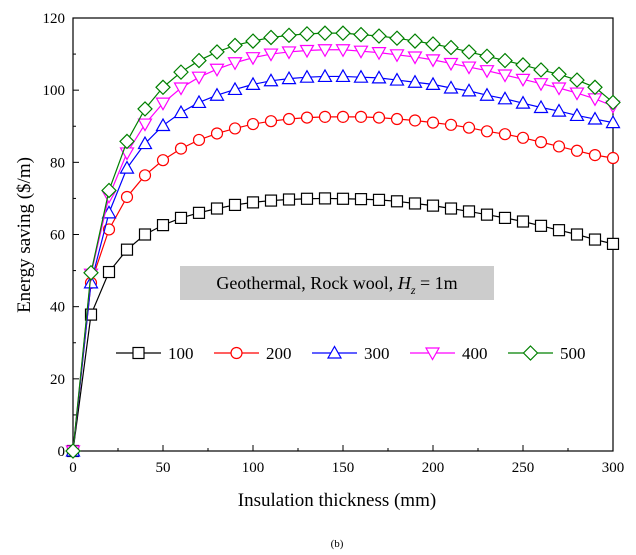 Image resolution: width=636 pixels, height=555 pixels. I want to click on legend-label: 500, so click(573, 353).